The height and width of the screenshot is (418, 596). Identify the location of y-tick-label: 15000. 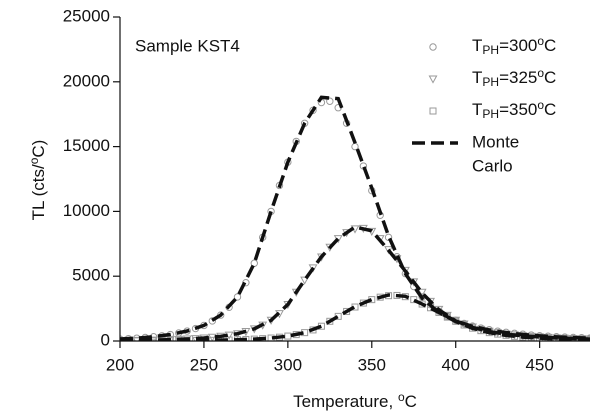
(86, 145).